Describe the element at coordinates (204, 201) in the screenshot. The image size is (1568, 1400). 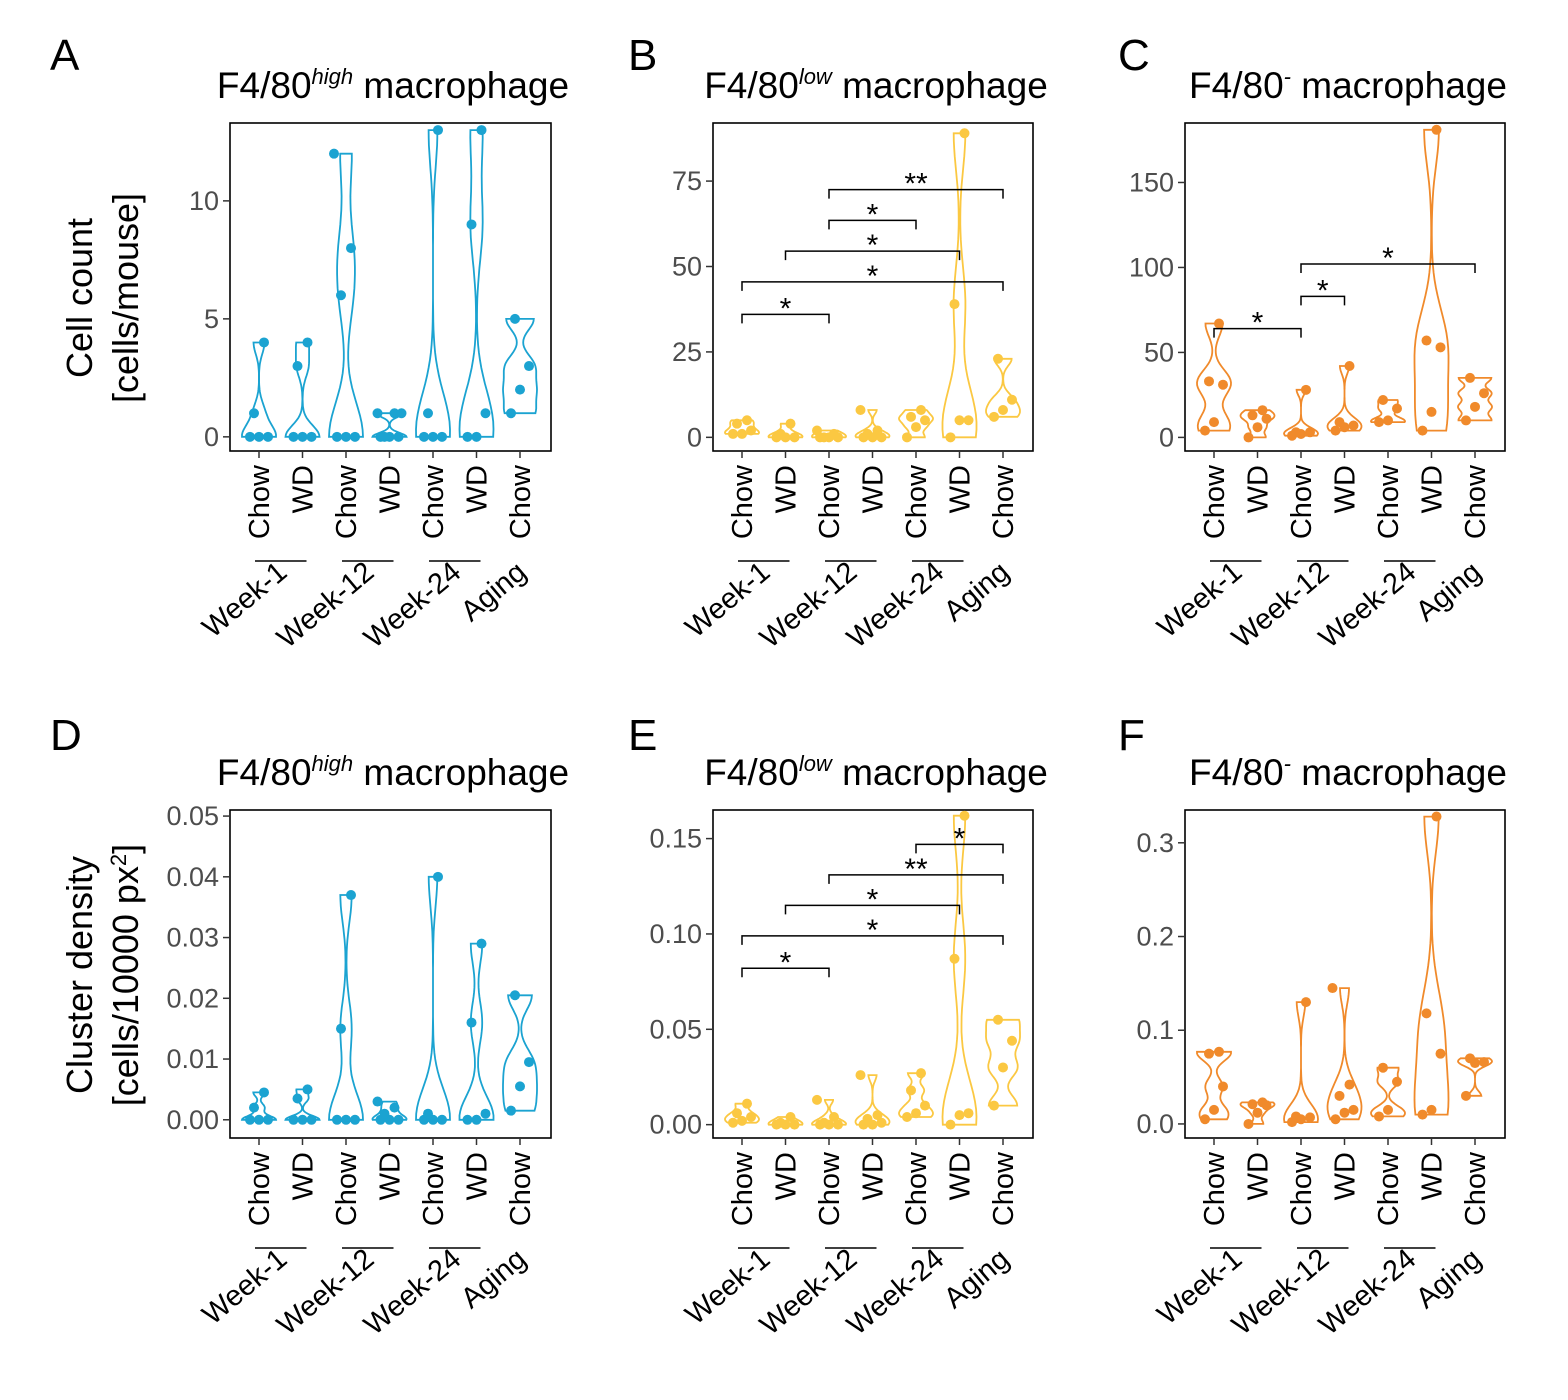
I see `y-tick-label: 10` at that location.